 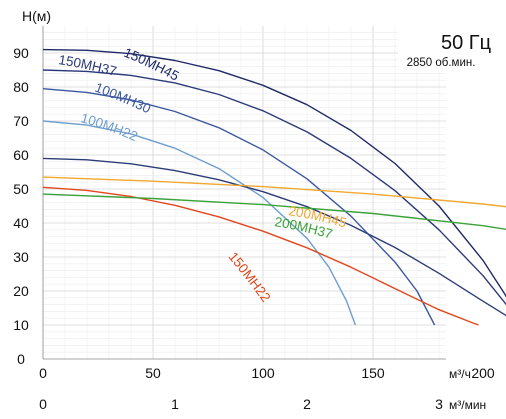 I want to click on curve-200MH37, so click(x=274, y=212).